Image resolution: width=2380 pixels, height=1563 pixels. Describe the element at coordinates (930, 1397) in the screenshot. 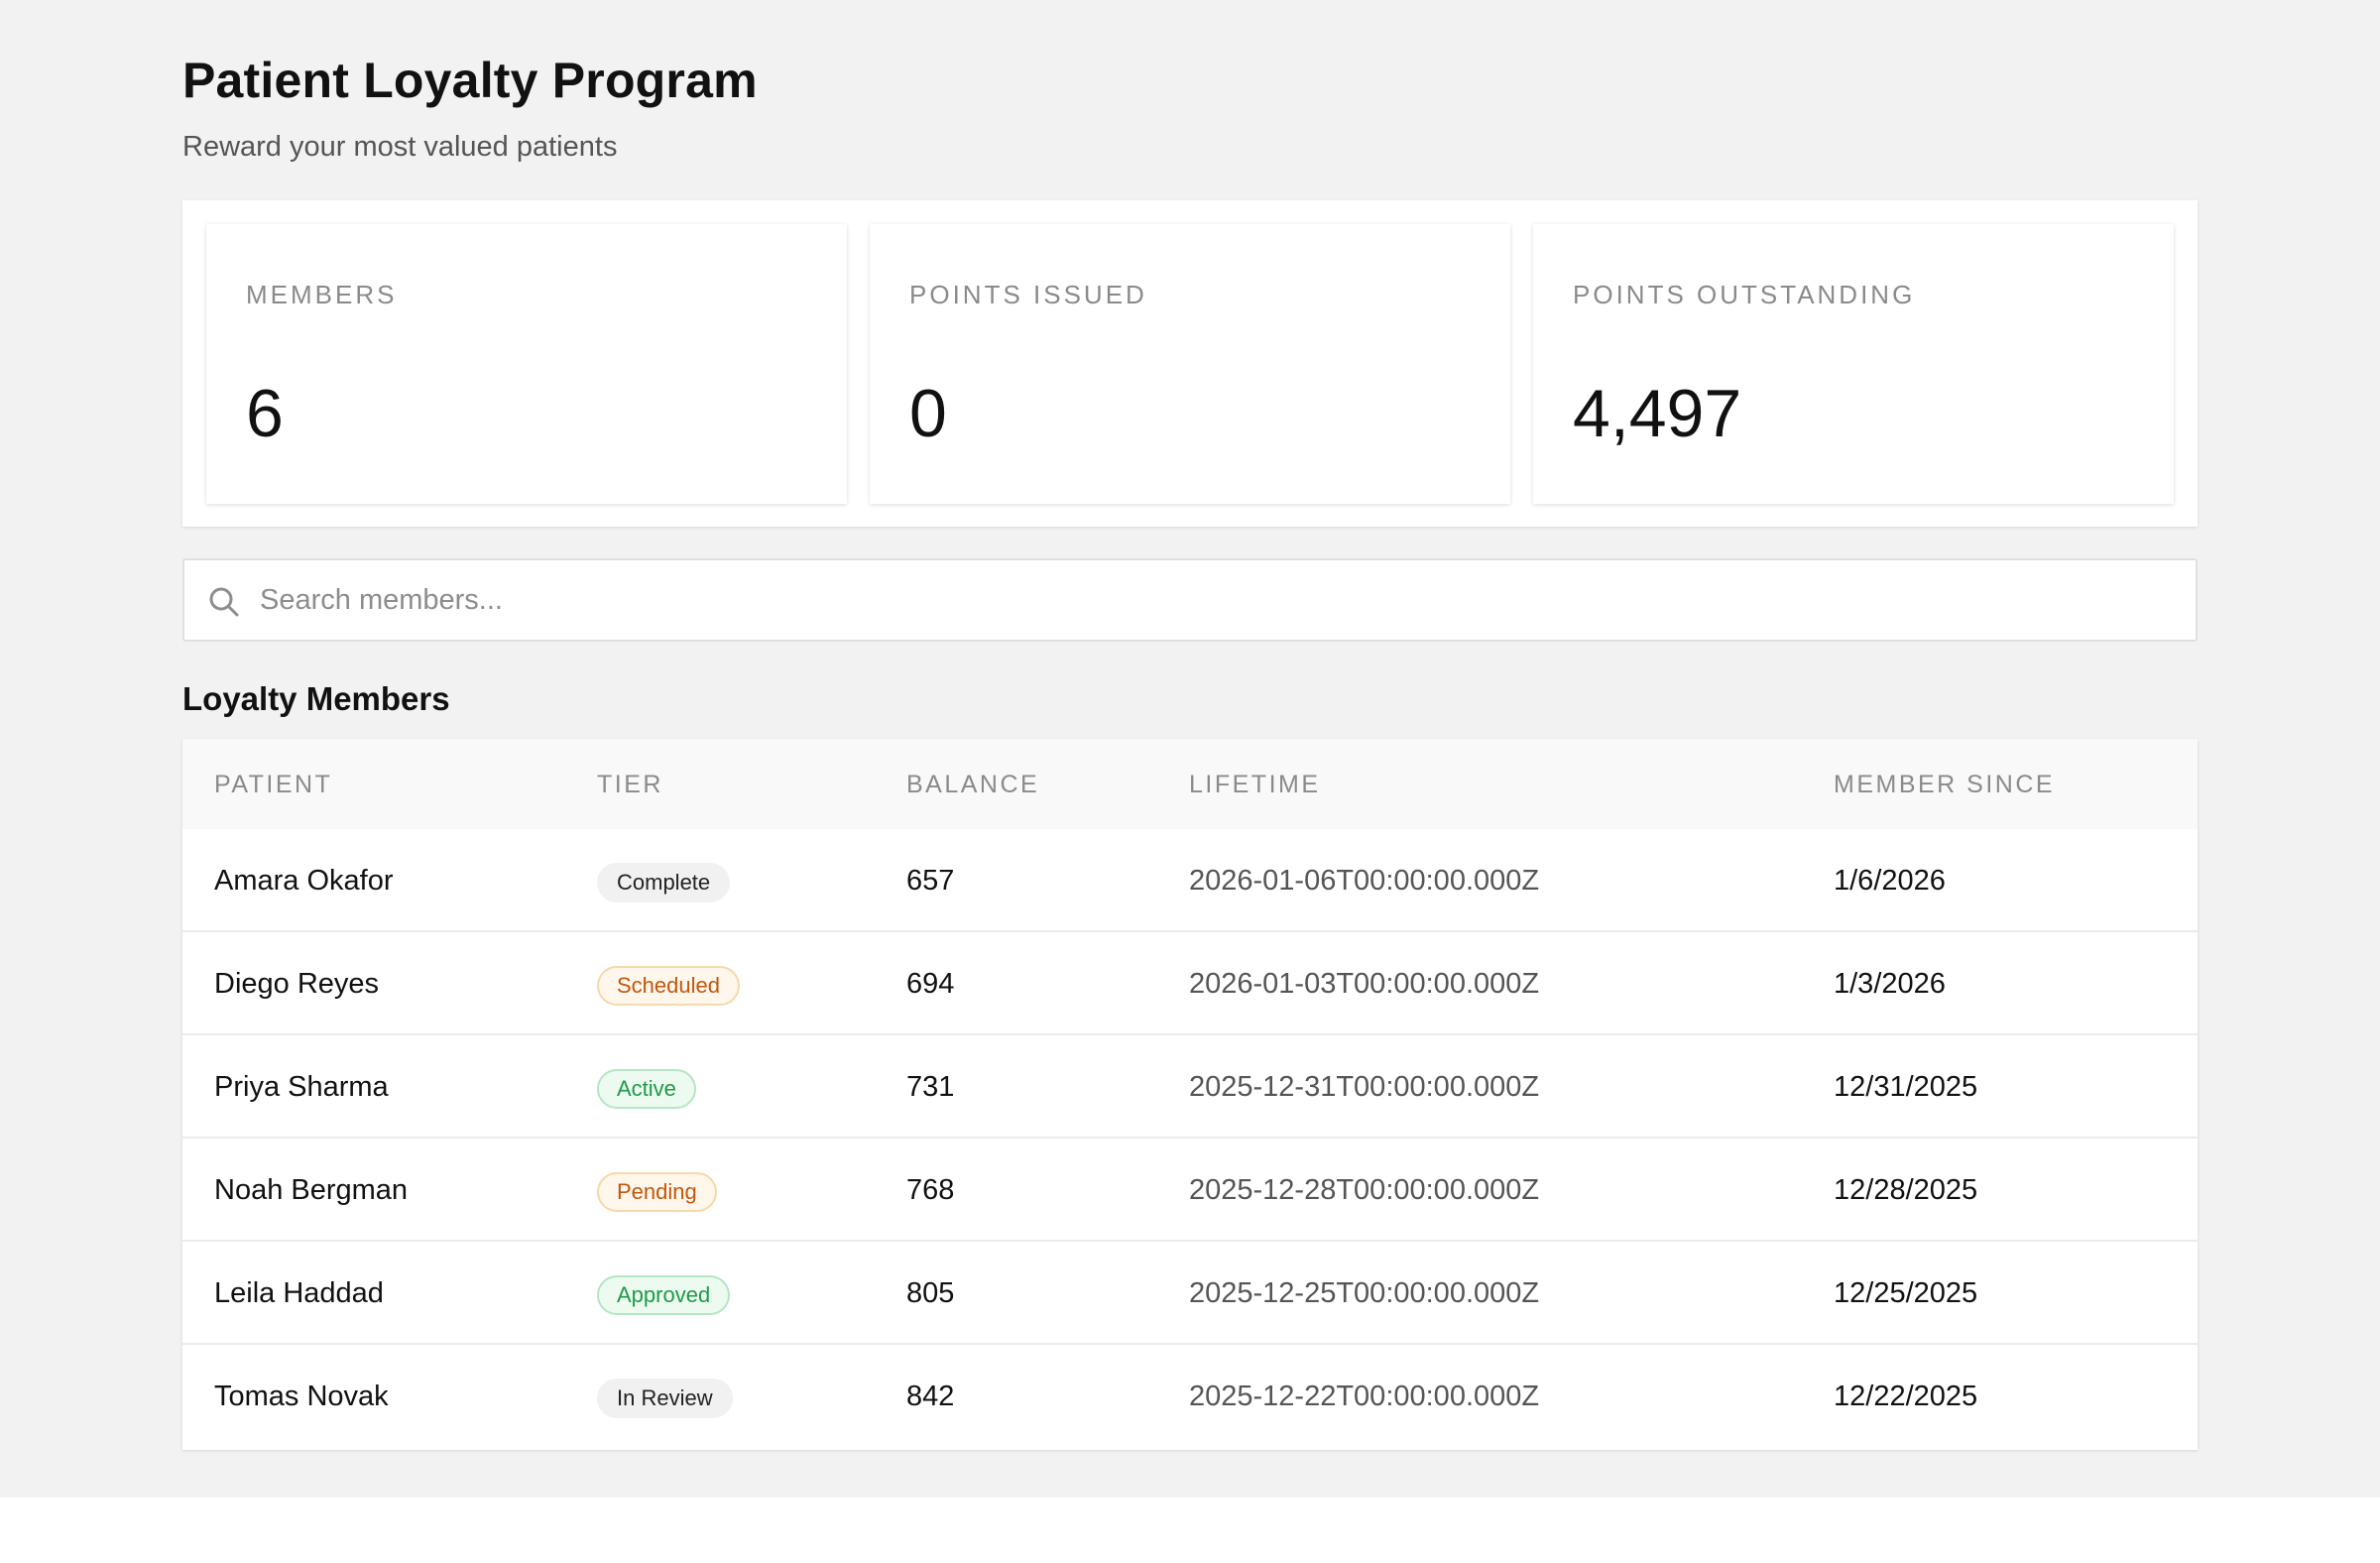

I see `balance-value: 842` at that location.